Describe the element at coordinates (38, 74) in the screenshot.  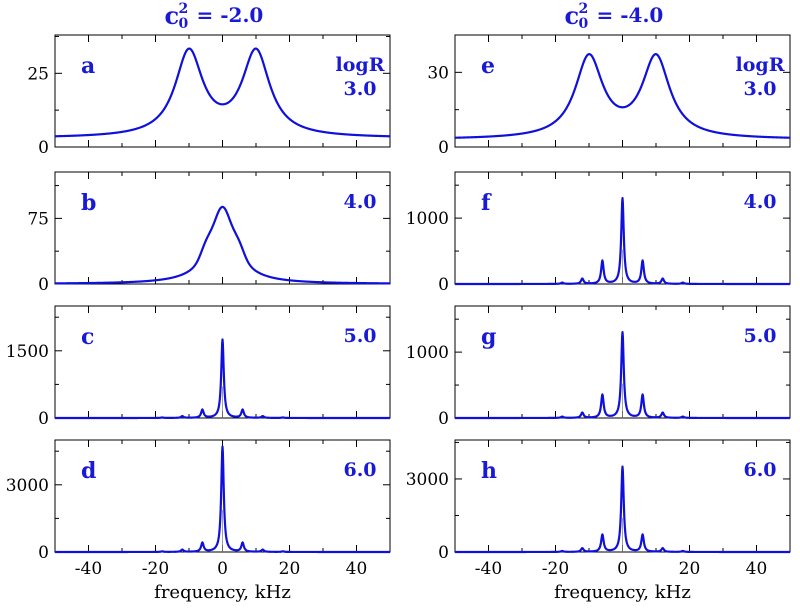
I see `y-tick-label: 25` at that location.